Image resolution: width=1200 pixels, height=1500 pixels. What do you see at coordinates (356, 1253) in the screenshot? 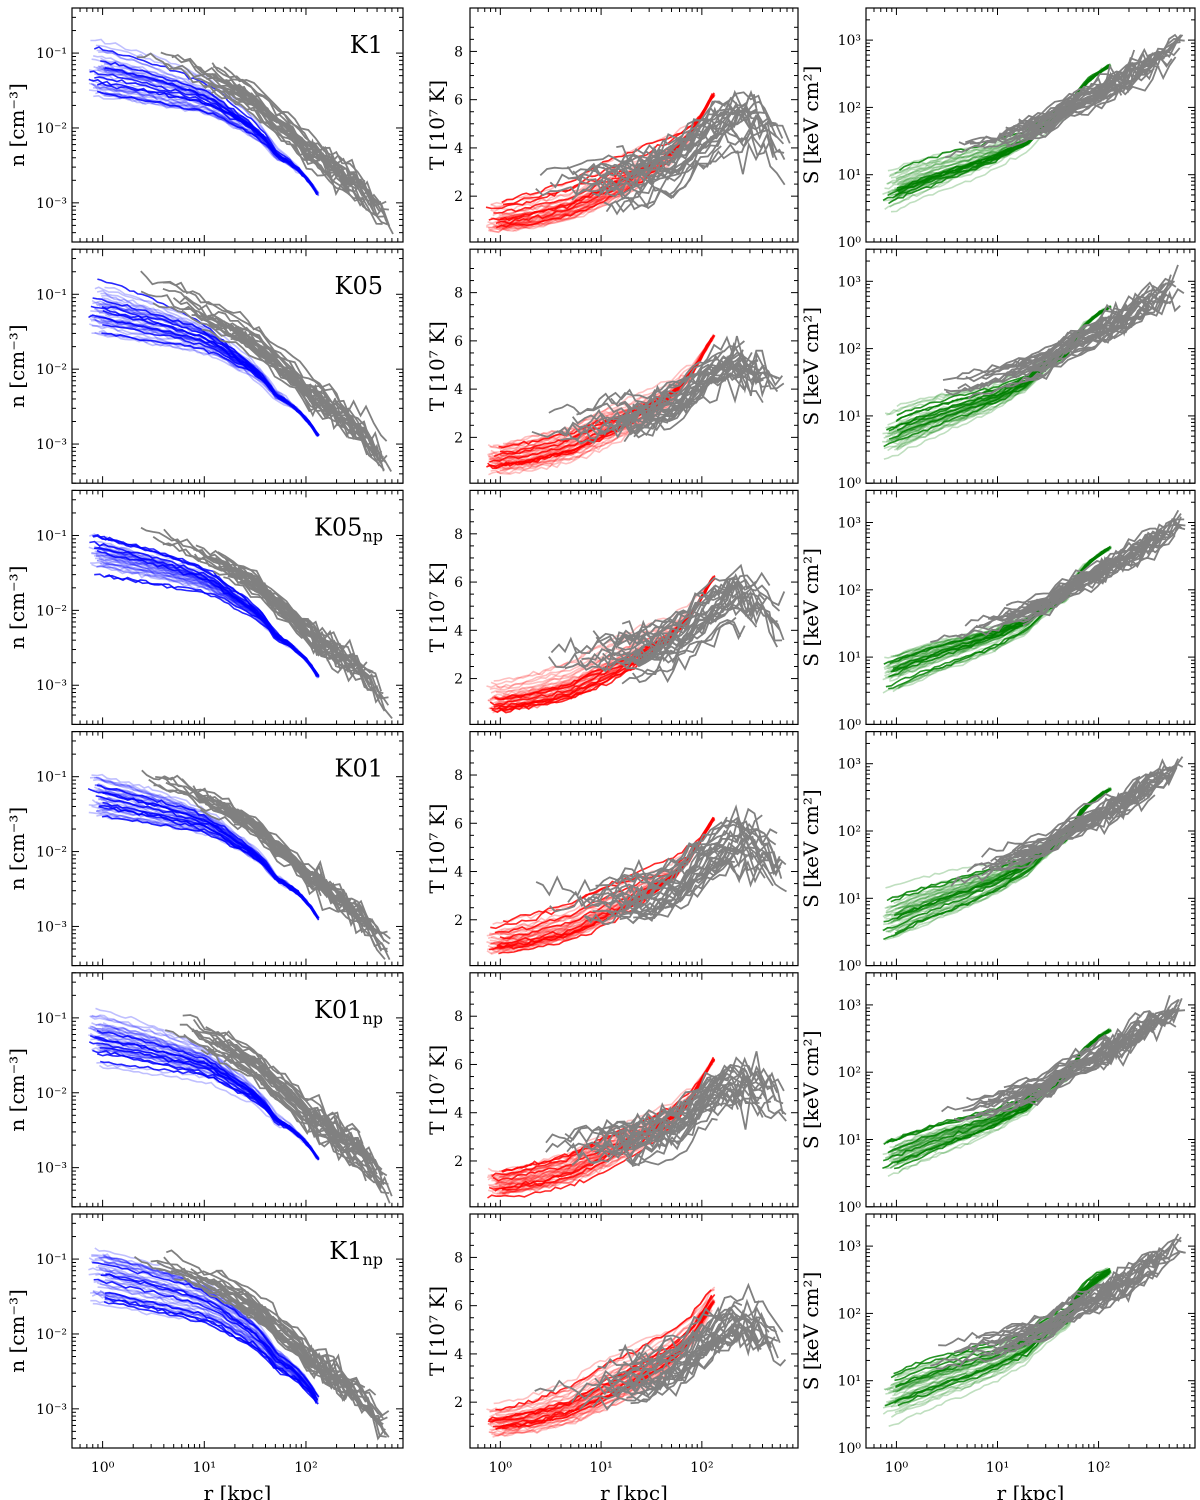
I see `model-label: K1np` at bounding box center [356, 1253].